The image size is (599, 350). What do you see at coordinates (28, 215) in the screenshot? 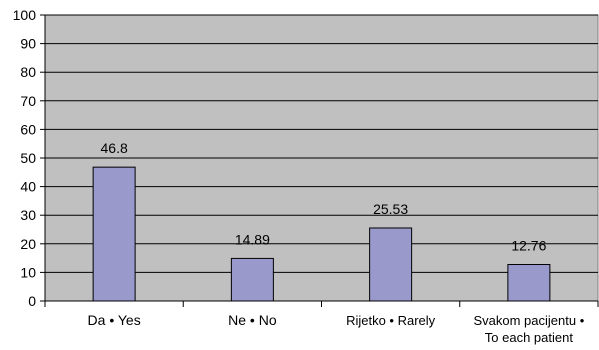
I see `y-tick-label: 30` at bounding box center [28, 215].